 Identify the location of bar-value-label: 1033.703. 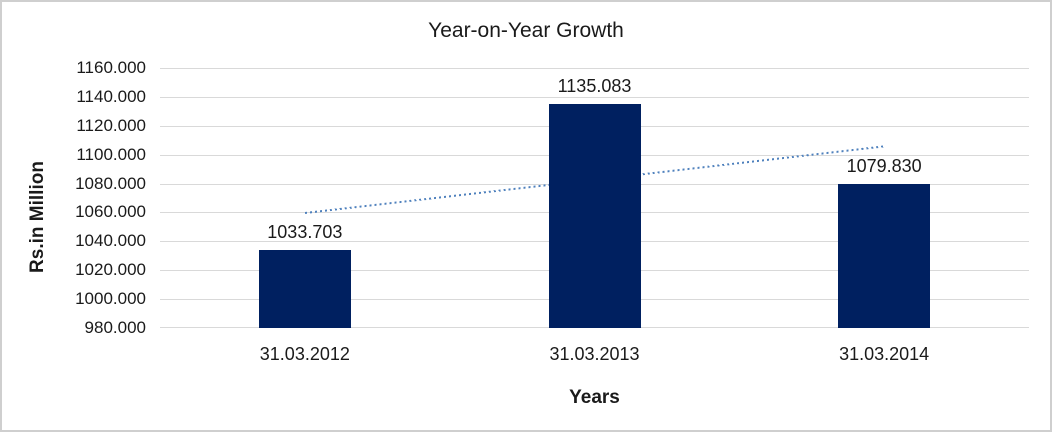
(305, 232).